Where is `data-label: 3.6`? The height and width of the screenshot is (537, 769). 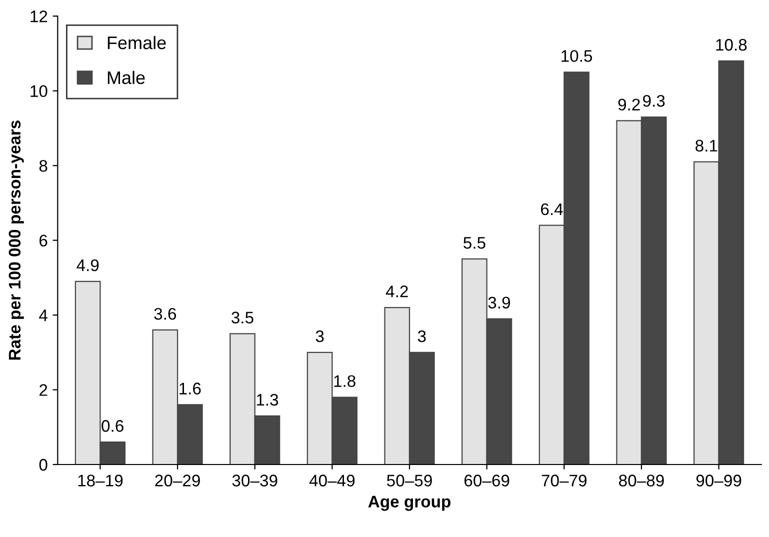 data-label: 3.6 is located at coordinates (165, 314).